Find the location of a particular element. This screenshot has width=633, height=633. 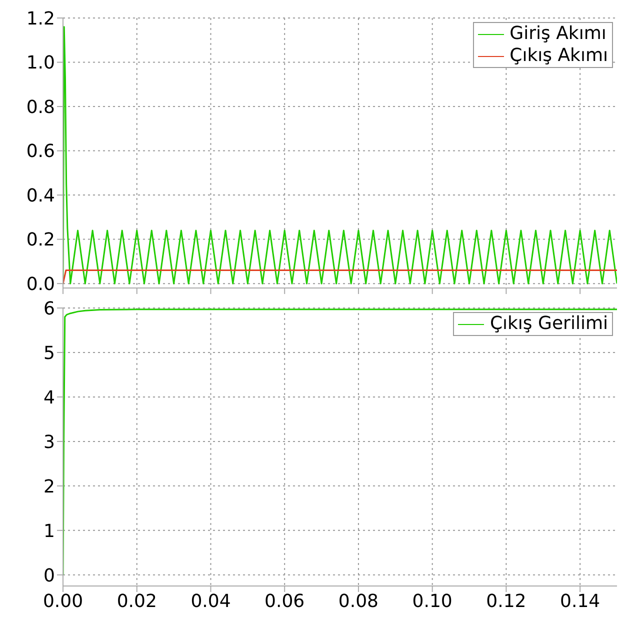

x-tick-label: 0.02 is located at coordinates (136, 601).